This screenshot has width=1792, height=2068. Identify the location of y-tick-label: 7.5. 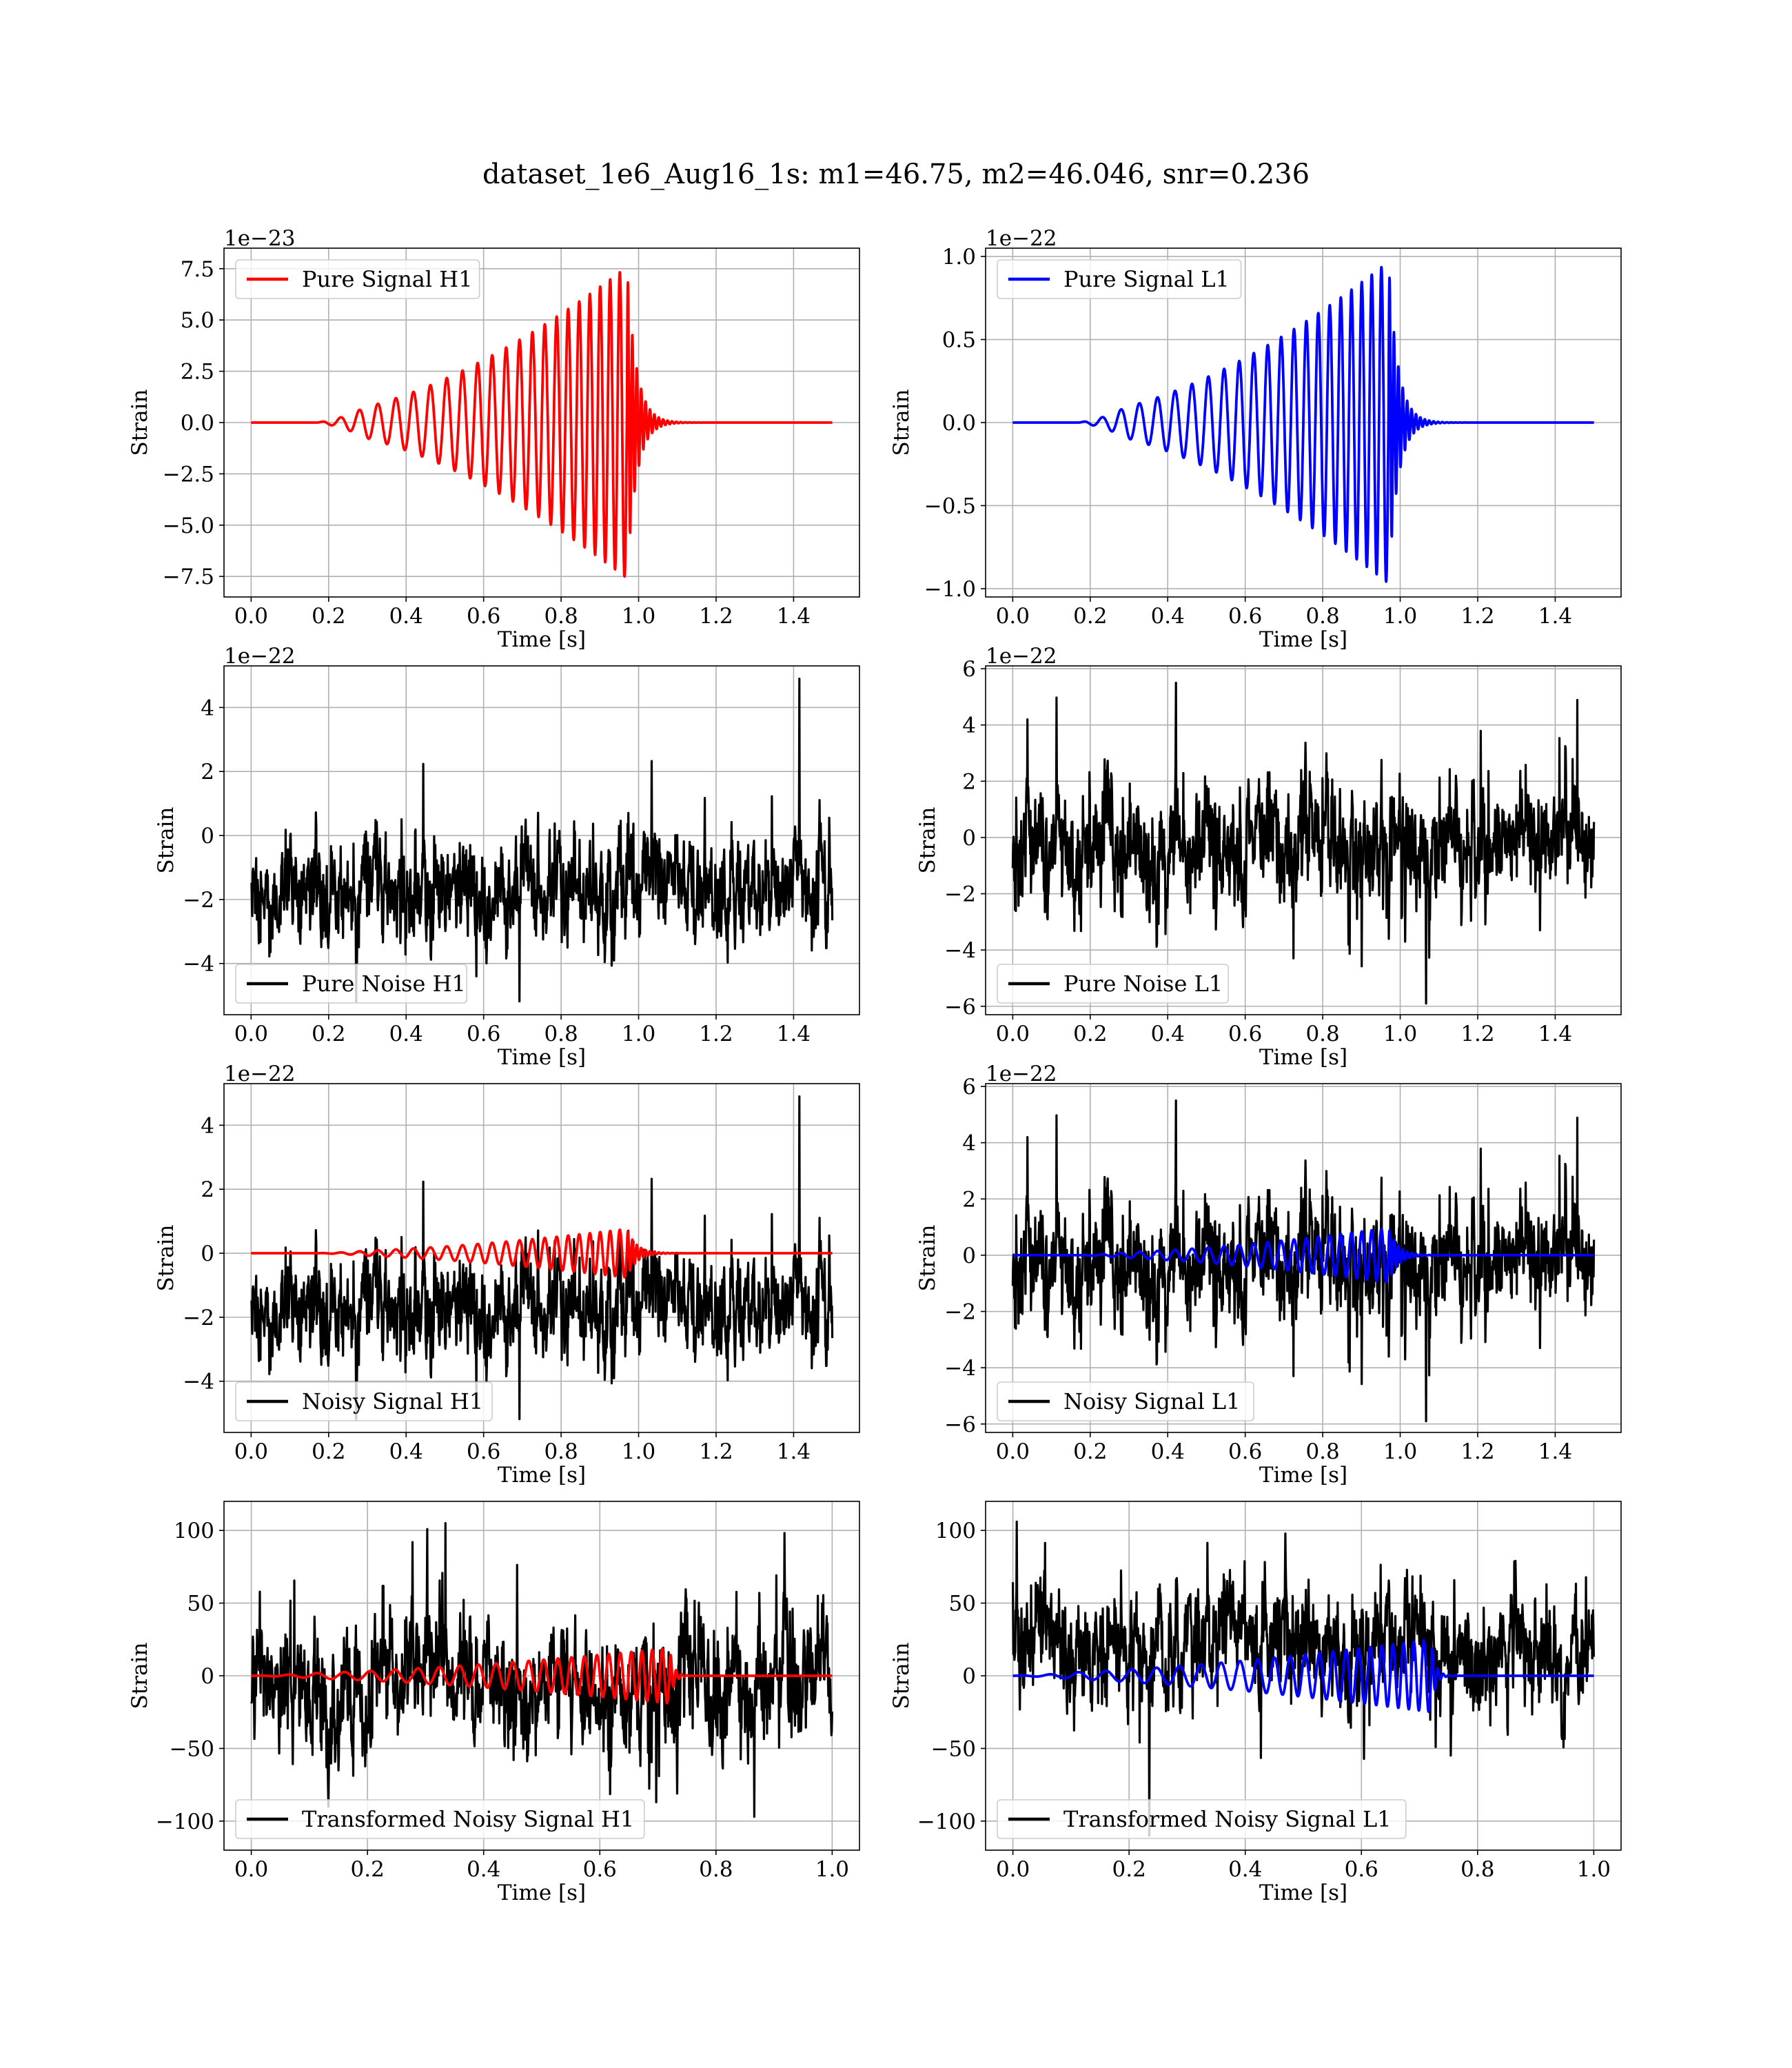
(197, 269).